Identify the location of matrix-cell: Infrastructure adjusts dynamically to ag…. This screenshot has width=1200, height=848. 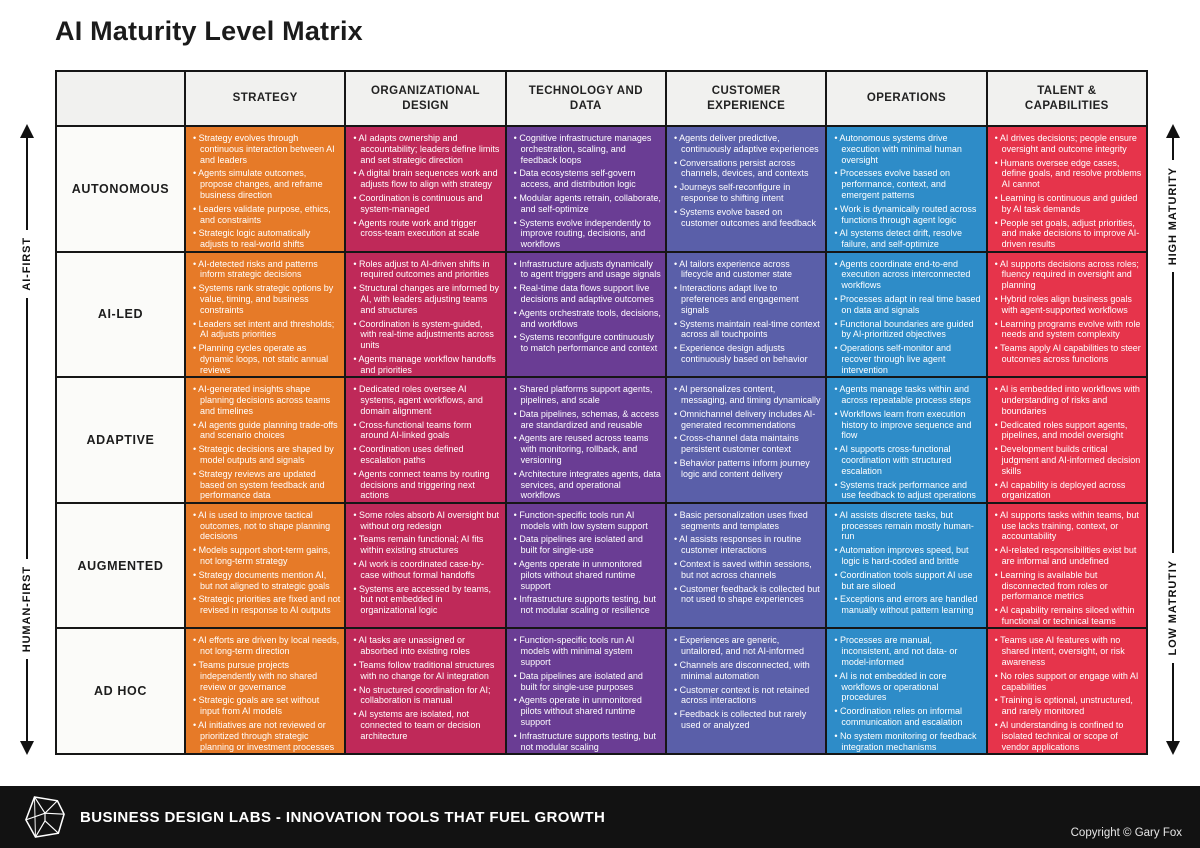
(585, 314).